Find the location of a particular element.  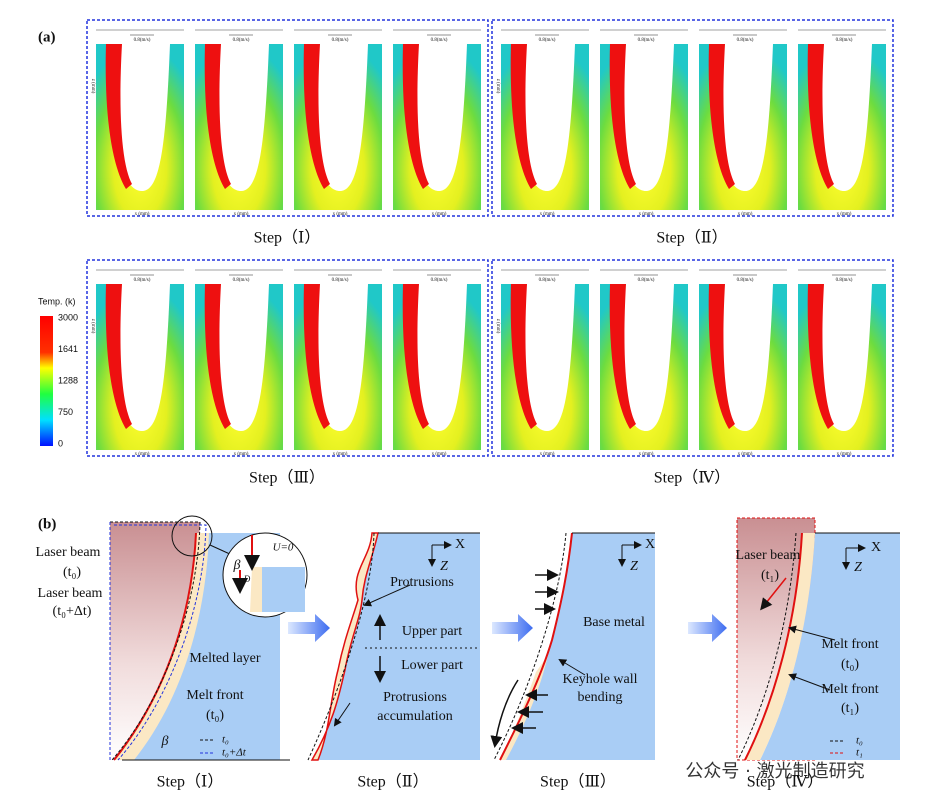

step-label: Step（Ⅰ） is located at coordinates (287, 238).